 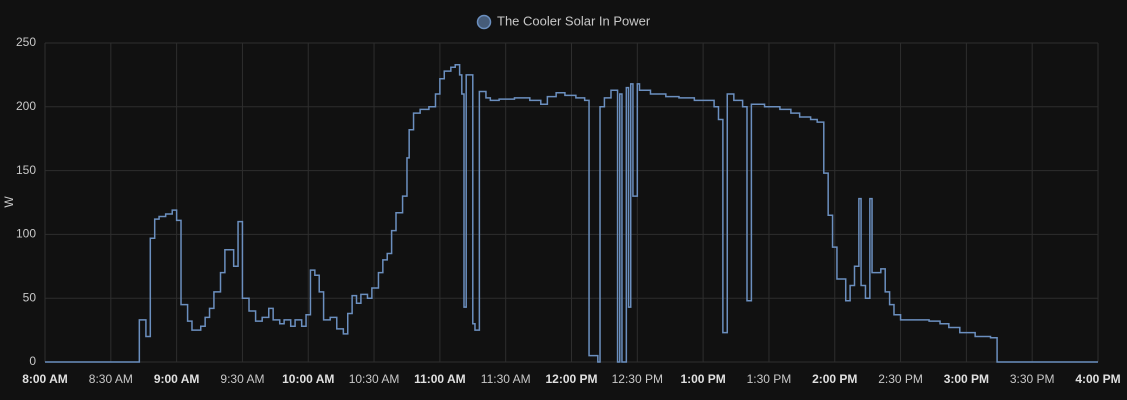 What do you see at coordinates (637, 379) in the screenshot?
I see `x-tick-label: 12:30 PM` at bounding box center [637, 379].